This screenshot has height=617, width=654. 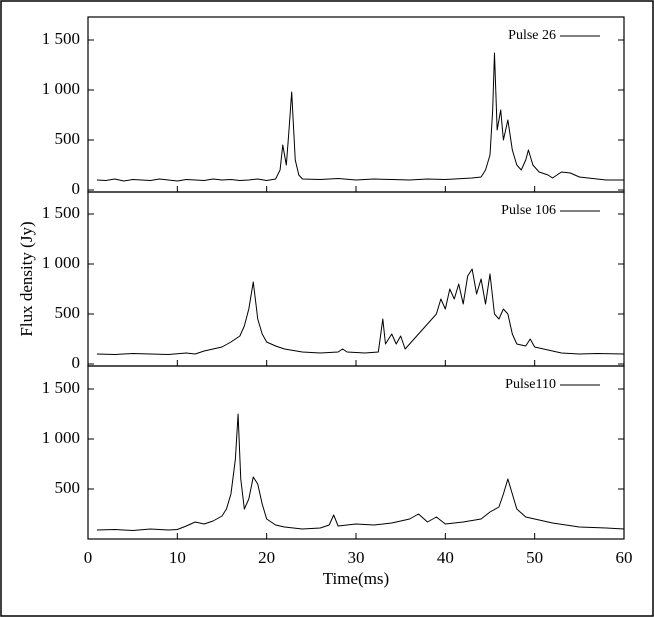 What do you see at coordinates (266, 557) in the screenshot?
I see `x-tick-label: 20` at bounding box center [266, 557].